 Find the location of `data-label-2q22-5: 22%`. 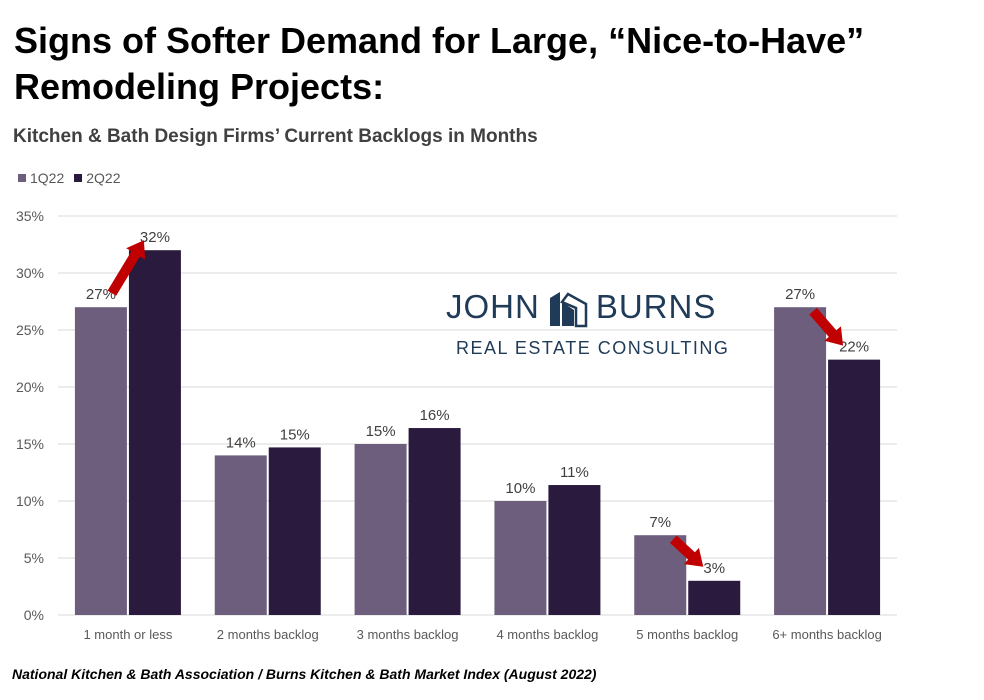

data-label-2q22-5: 22% is located at coordinates (854, 347).